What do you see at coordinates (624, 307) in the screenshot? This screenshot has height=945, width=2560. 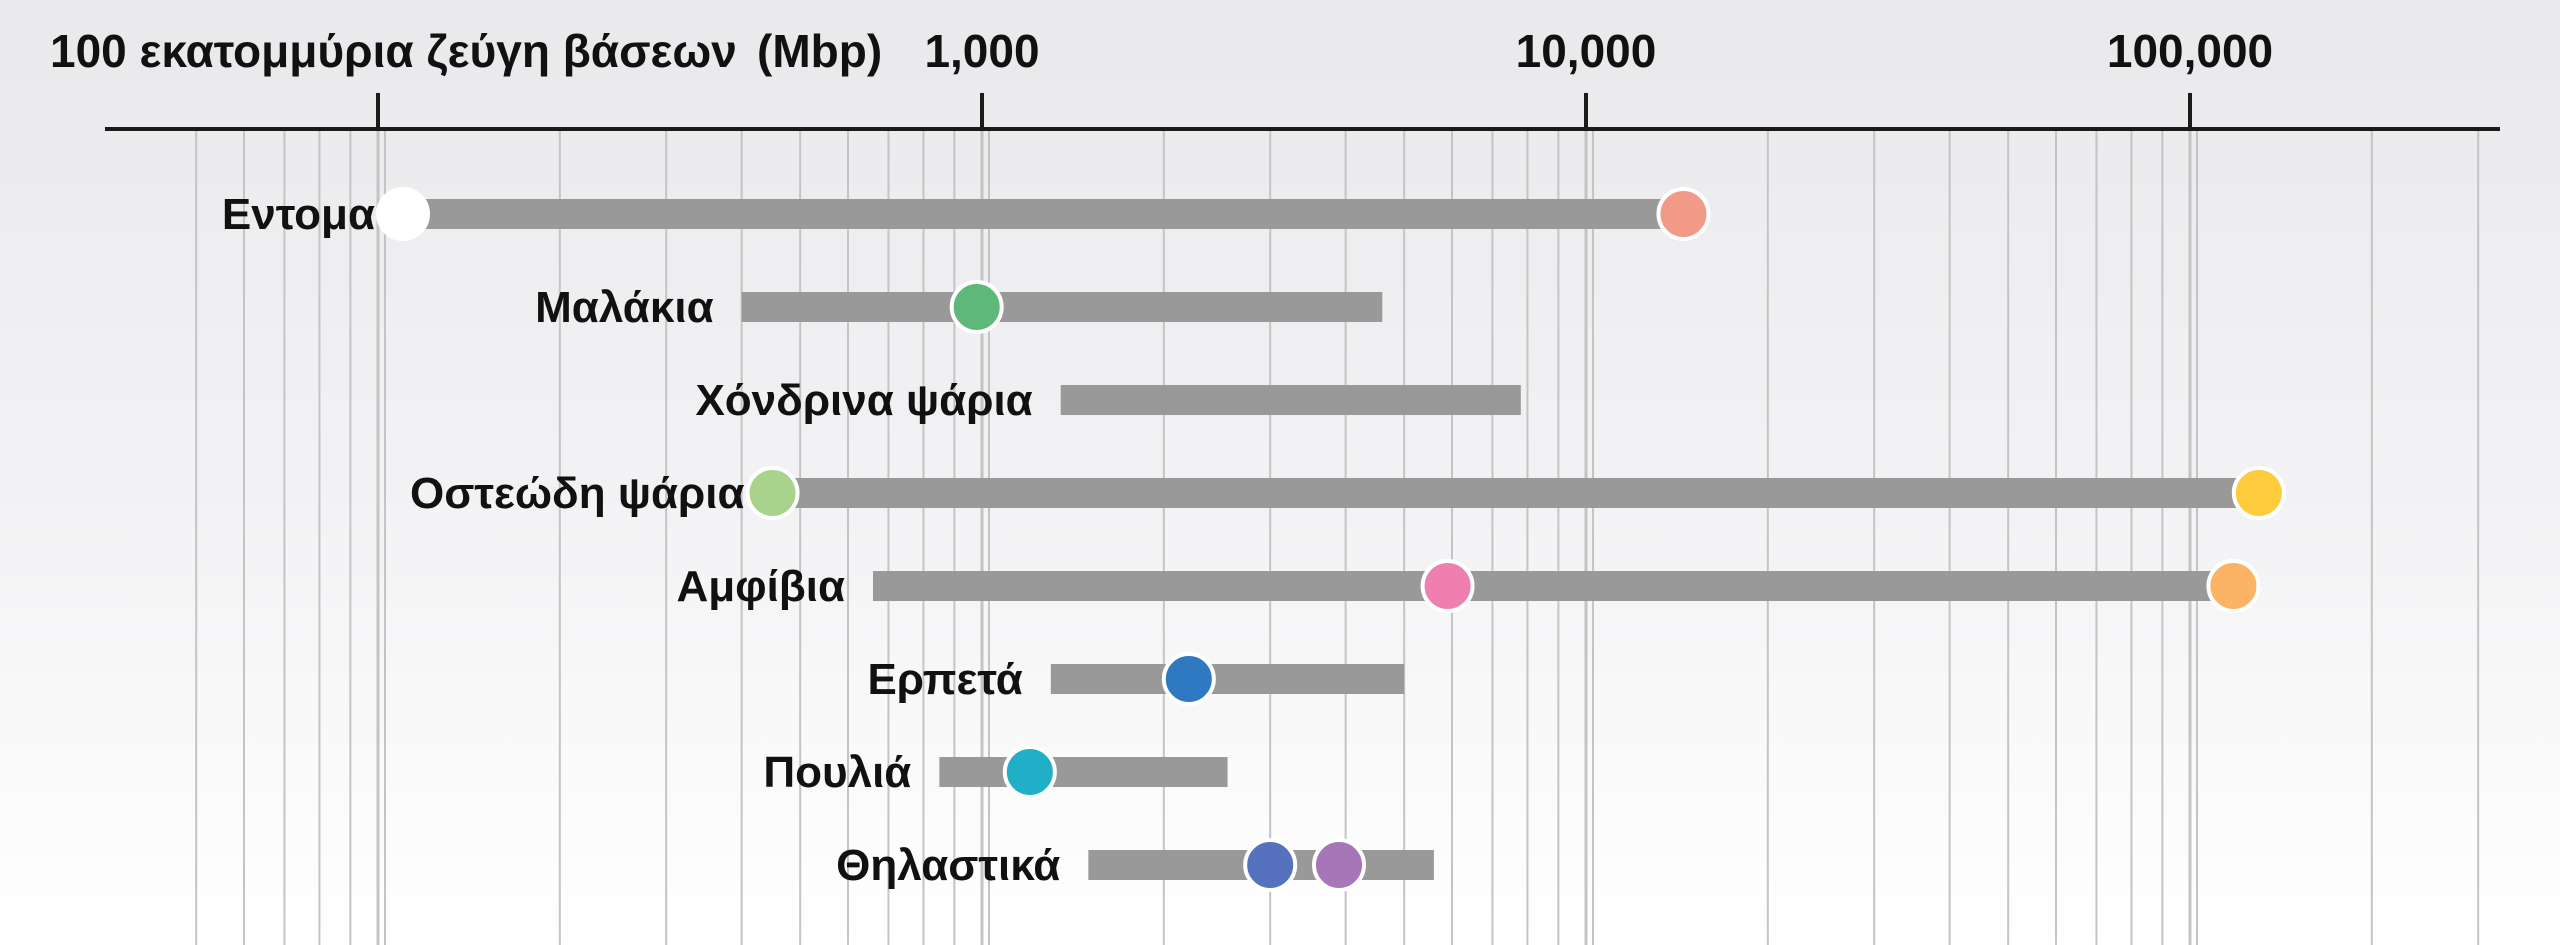 I see `category-label: Μαλάκια` at bounding box center [624, 307].